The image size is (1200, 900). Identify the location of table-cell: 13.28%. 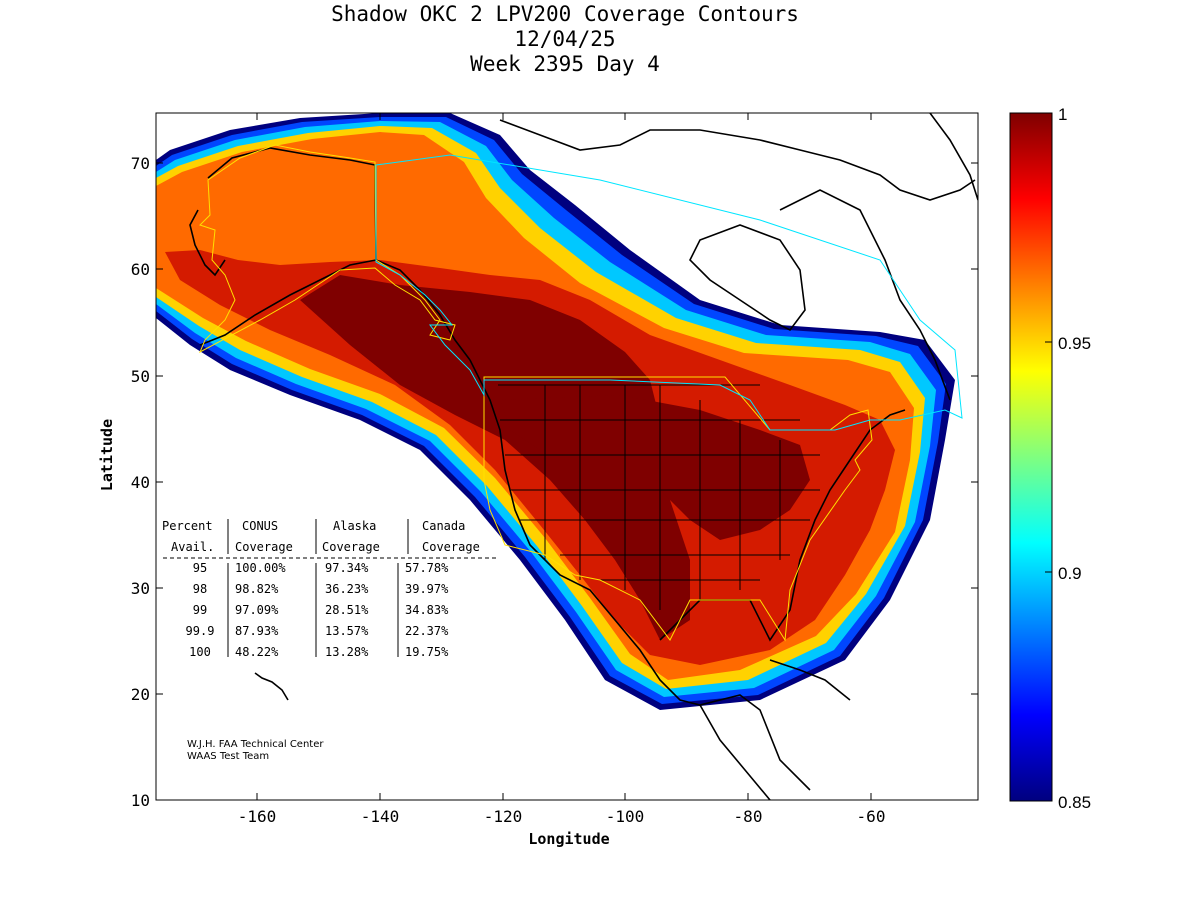
(347, 652).